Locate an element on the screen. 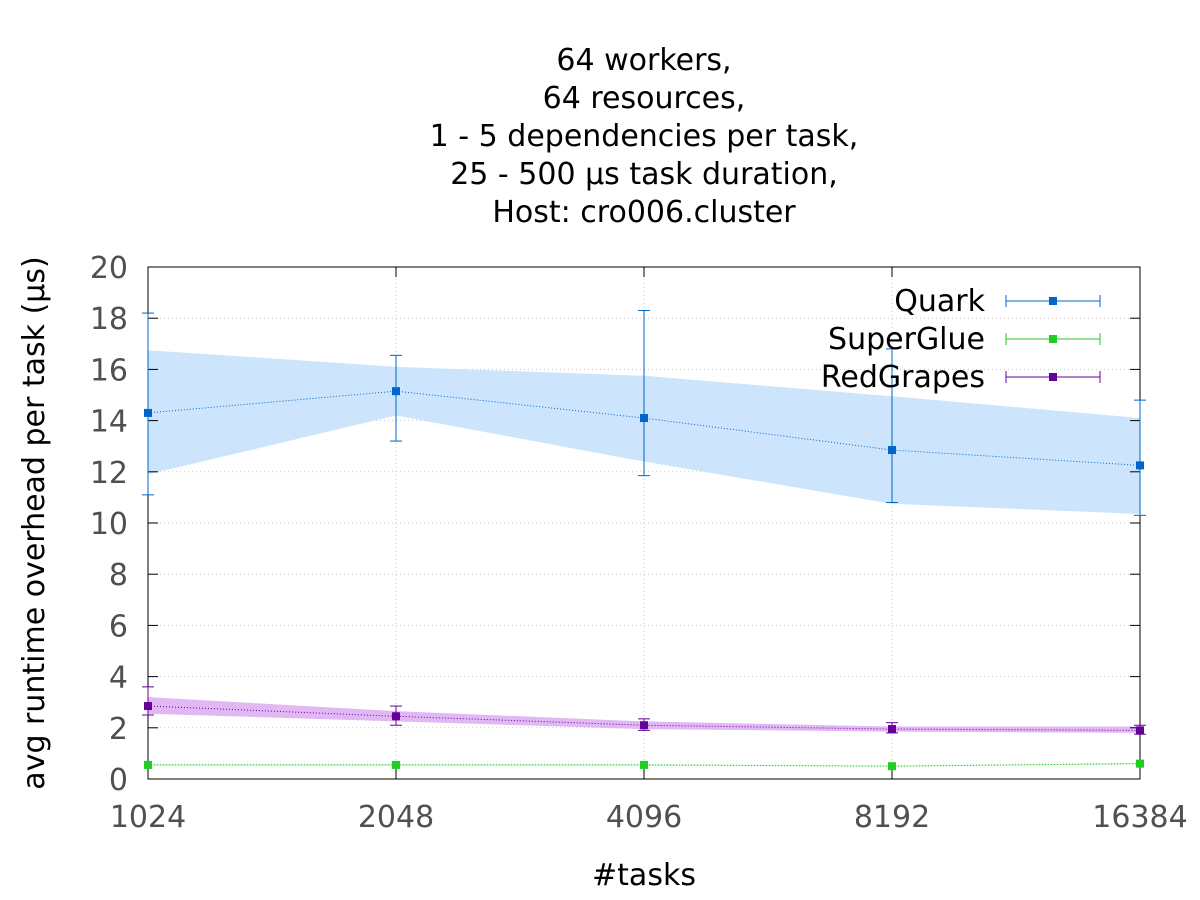 The height and width of the screenshot is (900, 1200). legend-label-superglue: SuperGlue is located at coordinates (906, 339).